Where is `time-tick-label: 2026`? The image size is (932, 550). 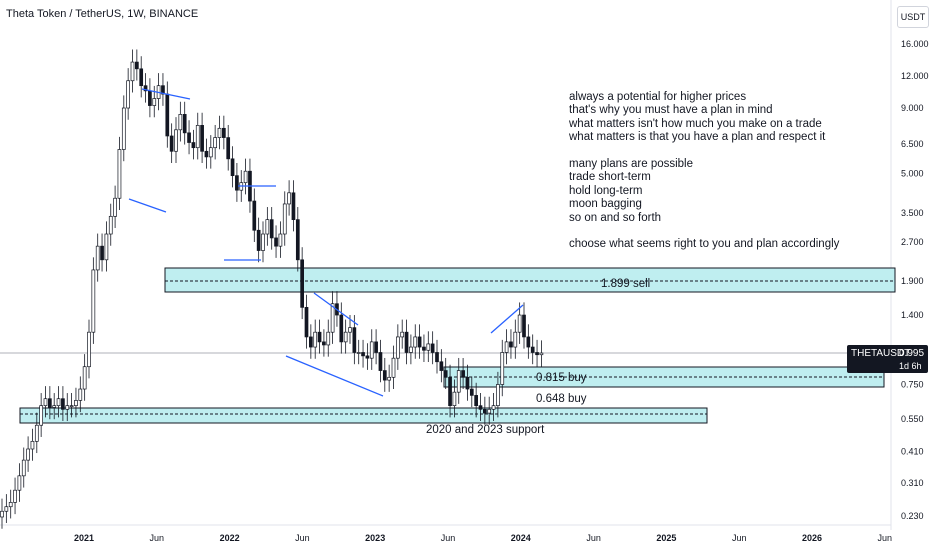 time-tick-label: 2026 is located at coordinates (812, 538).